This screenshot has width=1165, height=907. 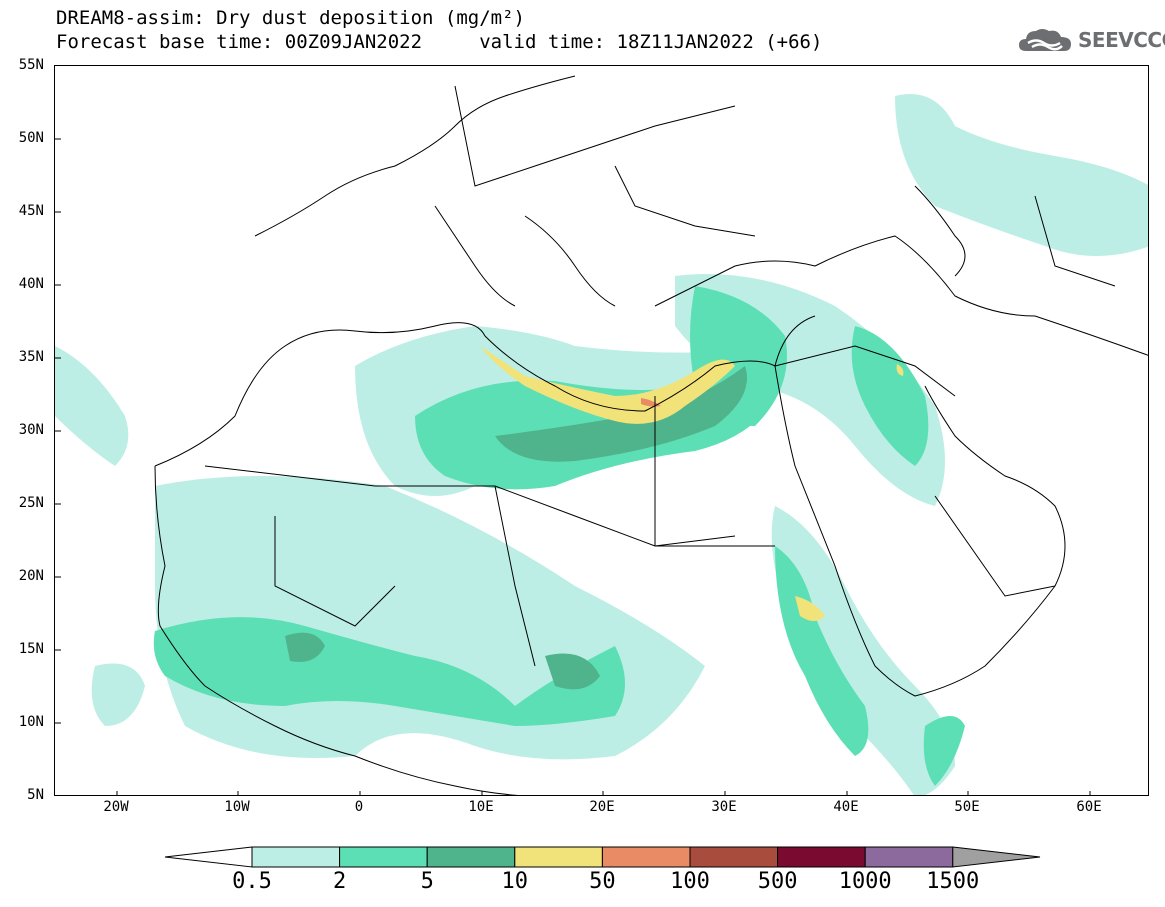 I want to click on colorbar-cell-above, so click(x=996, y=857).